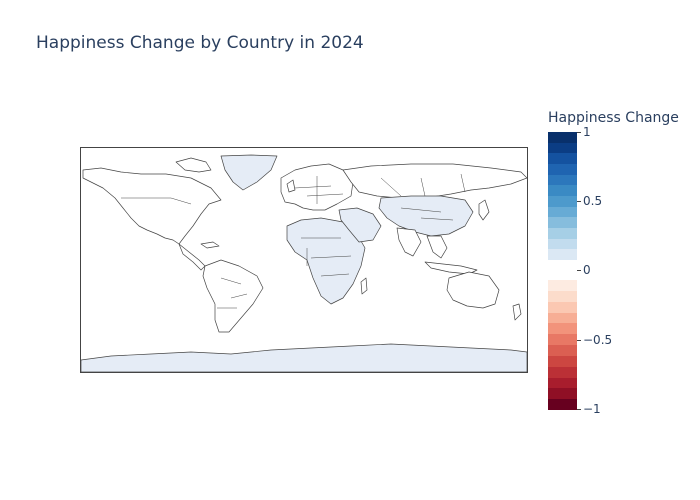 Image resolution: width=700 pixels, height=500 pixels. Describe the element at coordinates (291, 186) in the screenshot. I see `country-uk` at that location.